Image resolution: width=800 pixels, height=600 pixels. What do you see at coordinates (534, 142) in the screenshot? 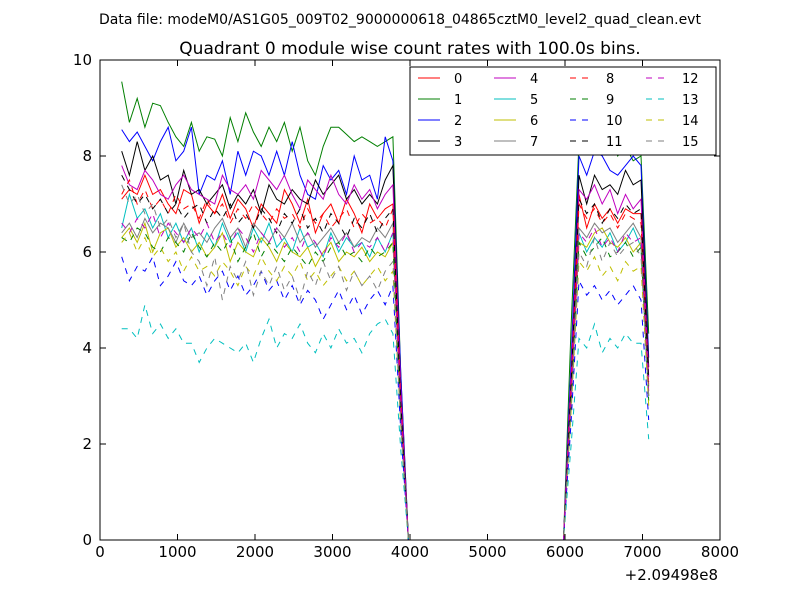
I see `legend-label-7: 7` at bounding box center [534, 142].